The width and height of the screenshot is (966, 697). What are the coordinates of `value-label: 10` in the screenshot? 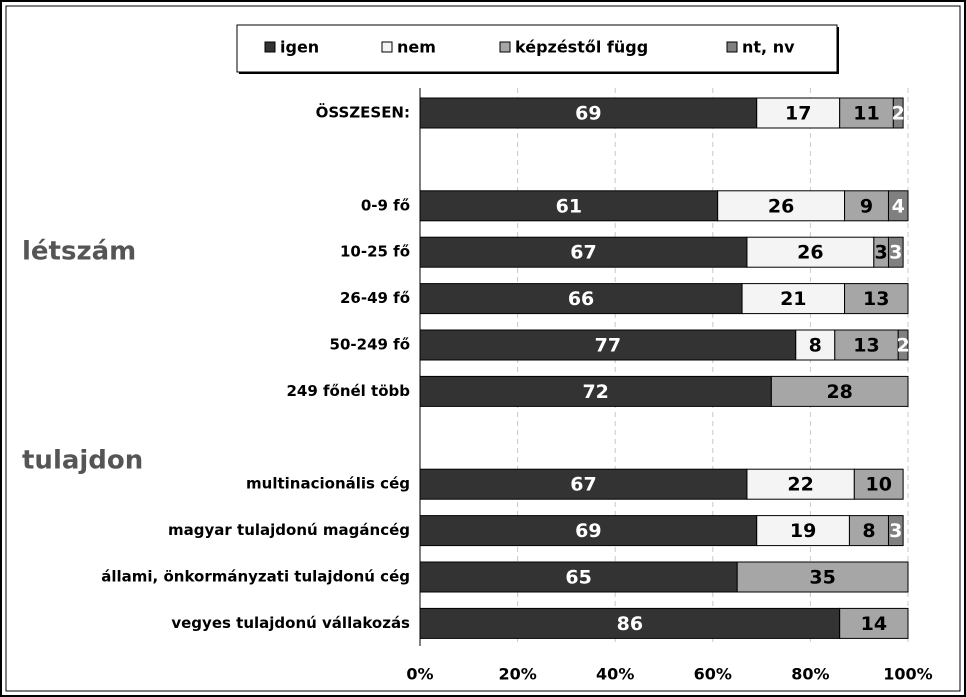 It's located at (878, 485).